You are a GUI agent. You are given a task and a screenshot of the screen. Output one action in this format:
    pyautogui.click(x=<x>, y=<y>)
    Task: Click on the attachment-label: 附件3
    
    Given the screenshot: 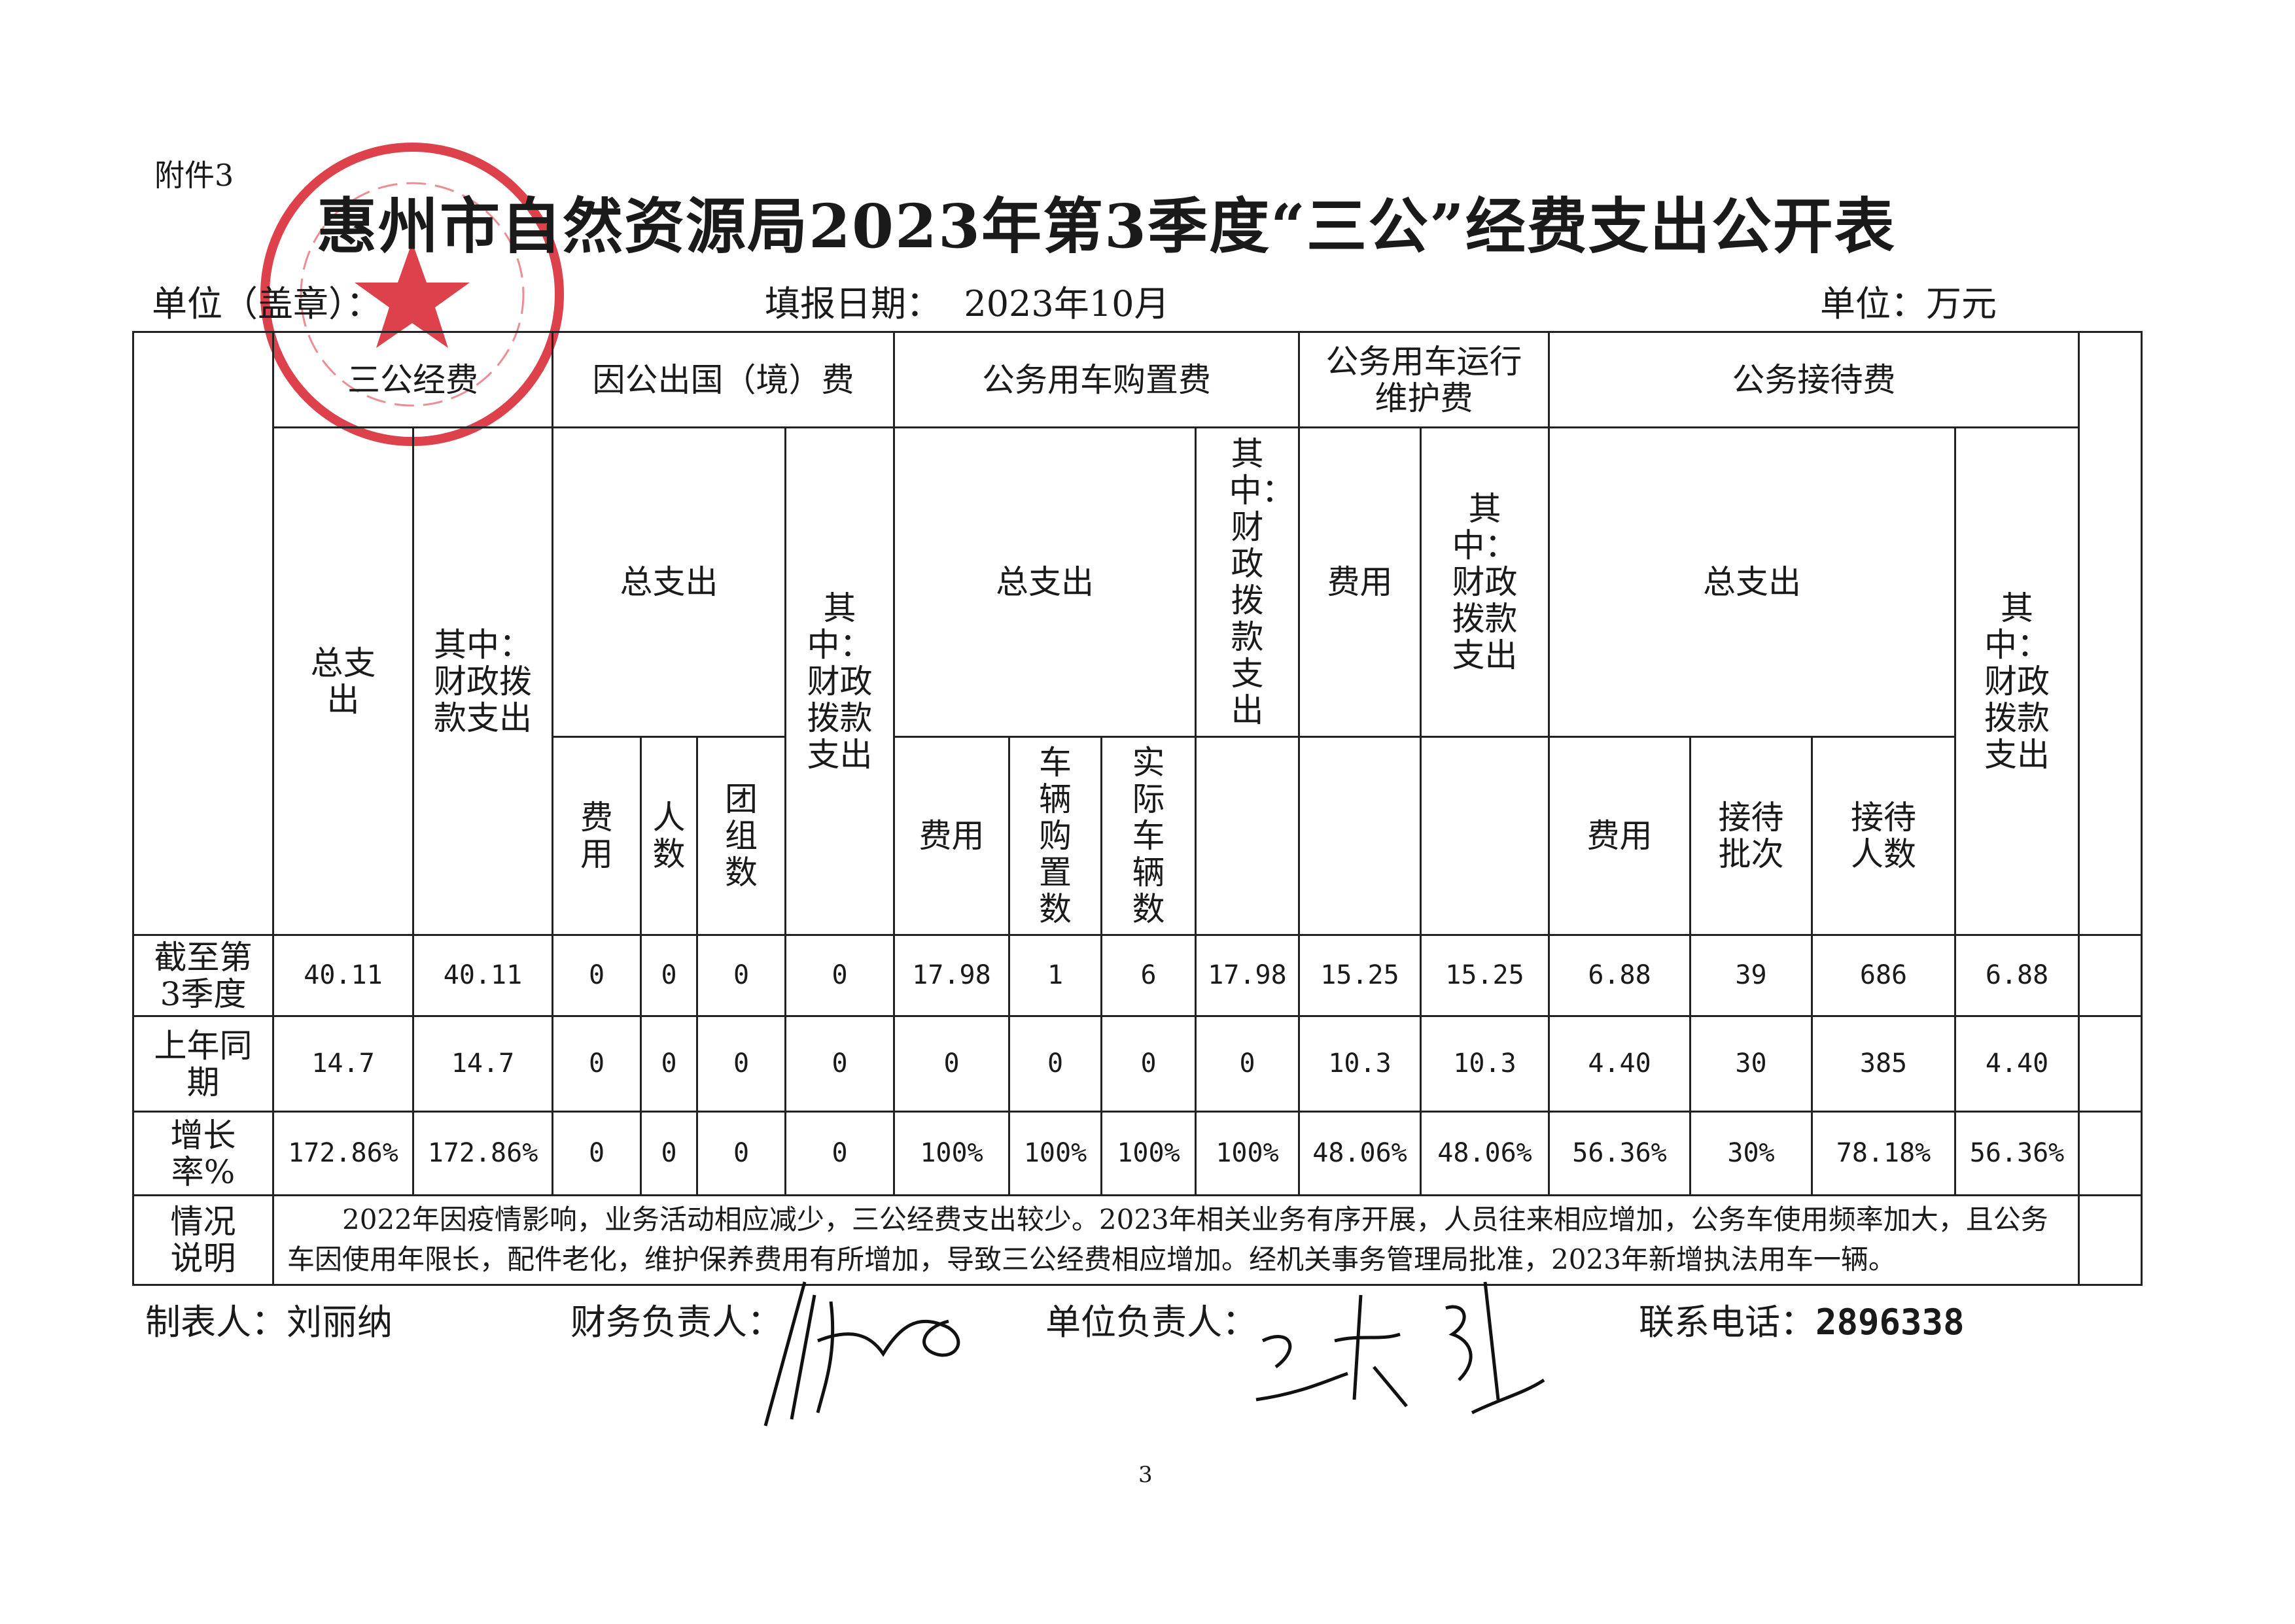 What is the action you would take?
    pyautogui.click(x=194, y=175)
    